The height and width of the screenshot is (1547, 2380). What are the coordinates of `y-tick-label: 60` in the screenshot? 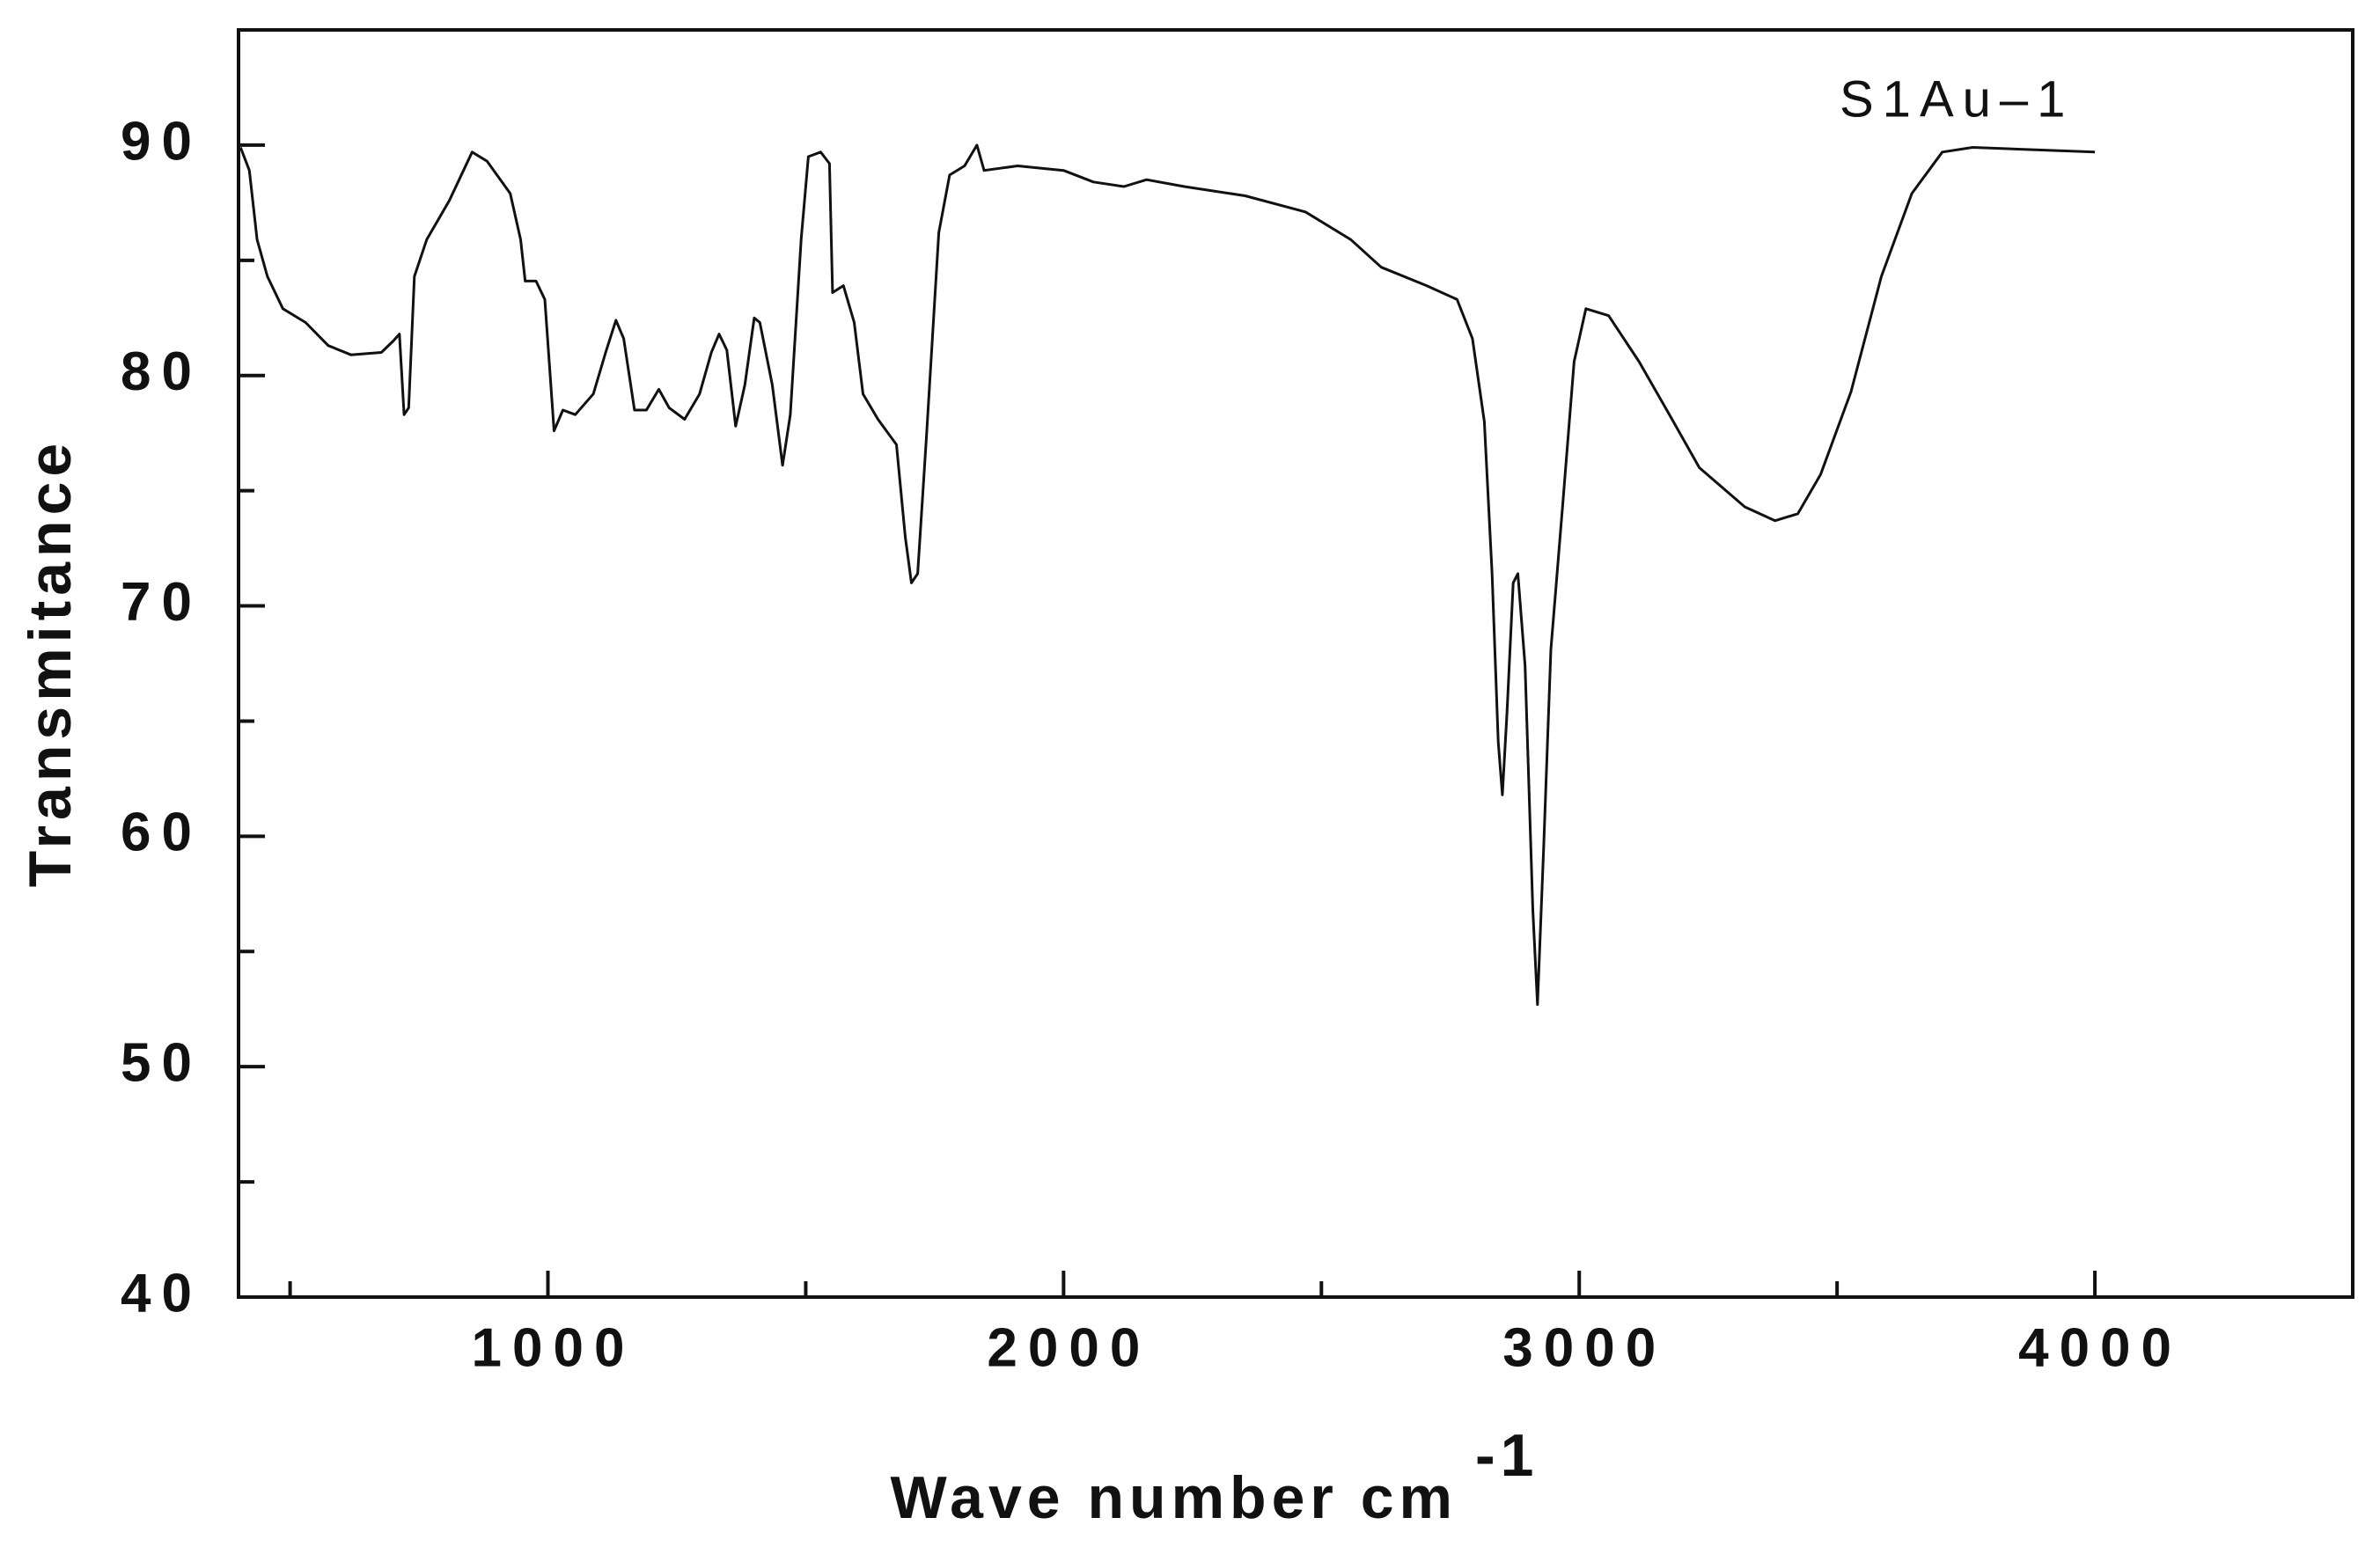 It's located at (161, 833).